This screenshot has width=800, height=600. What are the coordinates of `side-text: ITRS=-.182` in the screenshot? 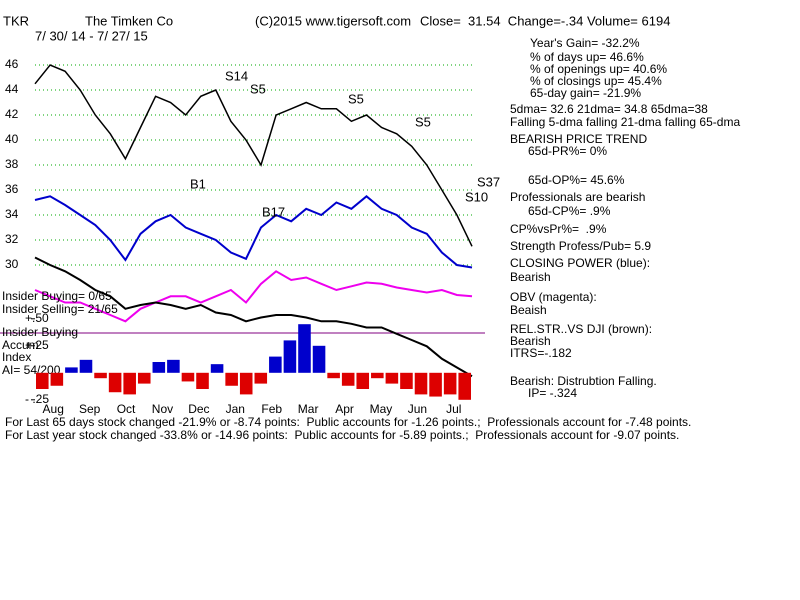 It's located at (541, 353).